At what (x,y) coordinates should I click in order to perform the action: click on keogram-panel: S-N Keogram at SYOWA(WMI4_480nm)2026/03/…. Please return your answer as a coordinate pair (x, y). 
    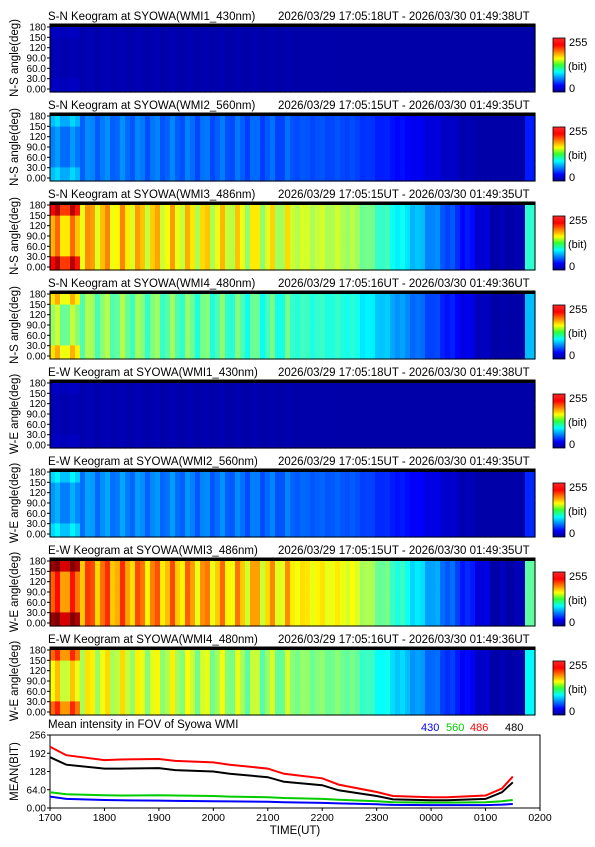
    Looking at the image, I should click on (298, 321).